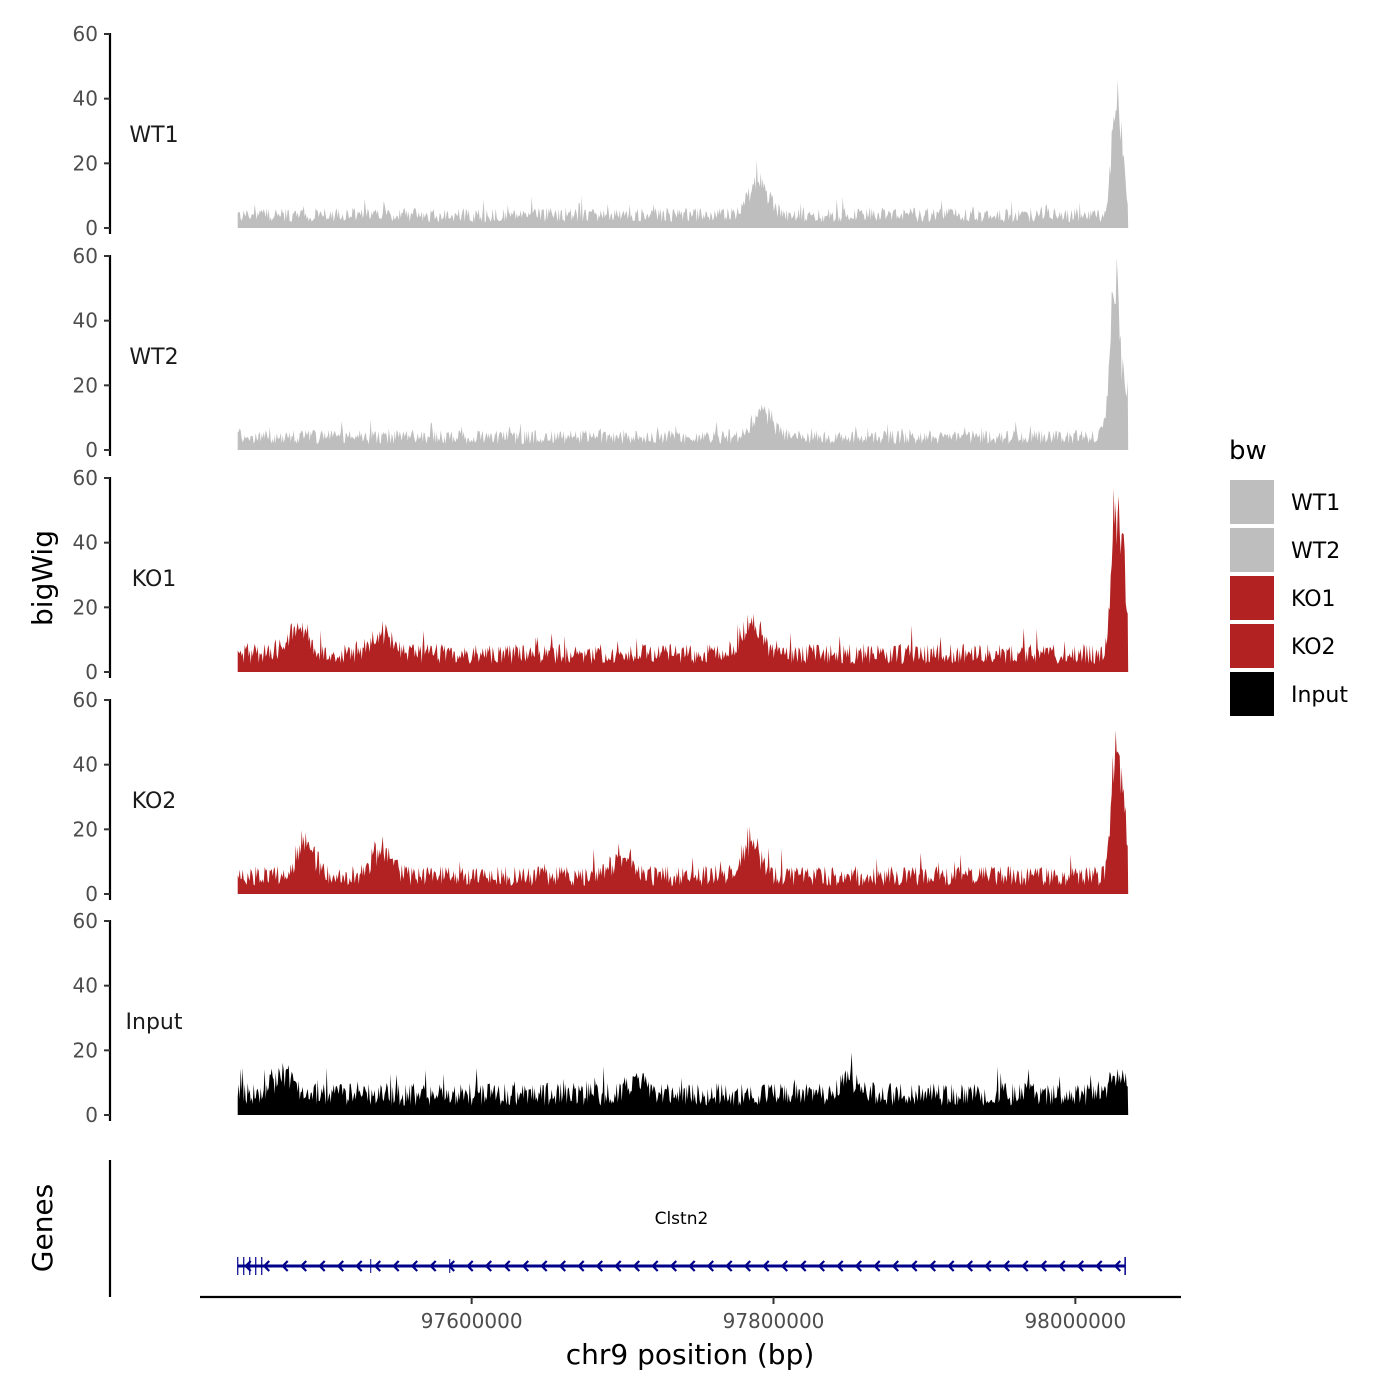 This screenshot has height=1400, width=1400. I want to click on legend-label-wt2: WT2, so click(1315, 551).